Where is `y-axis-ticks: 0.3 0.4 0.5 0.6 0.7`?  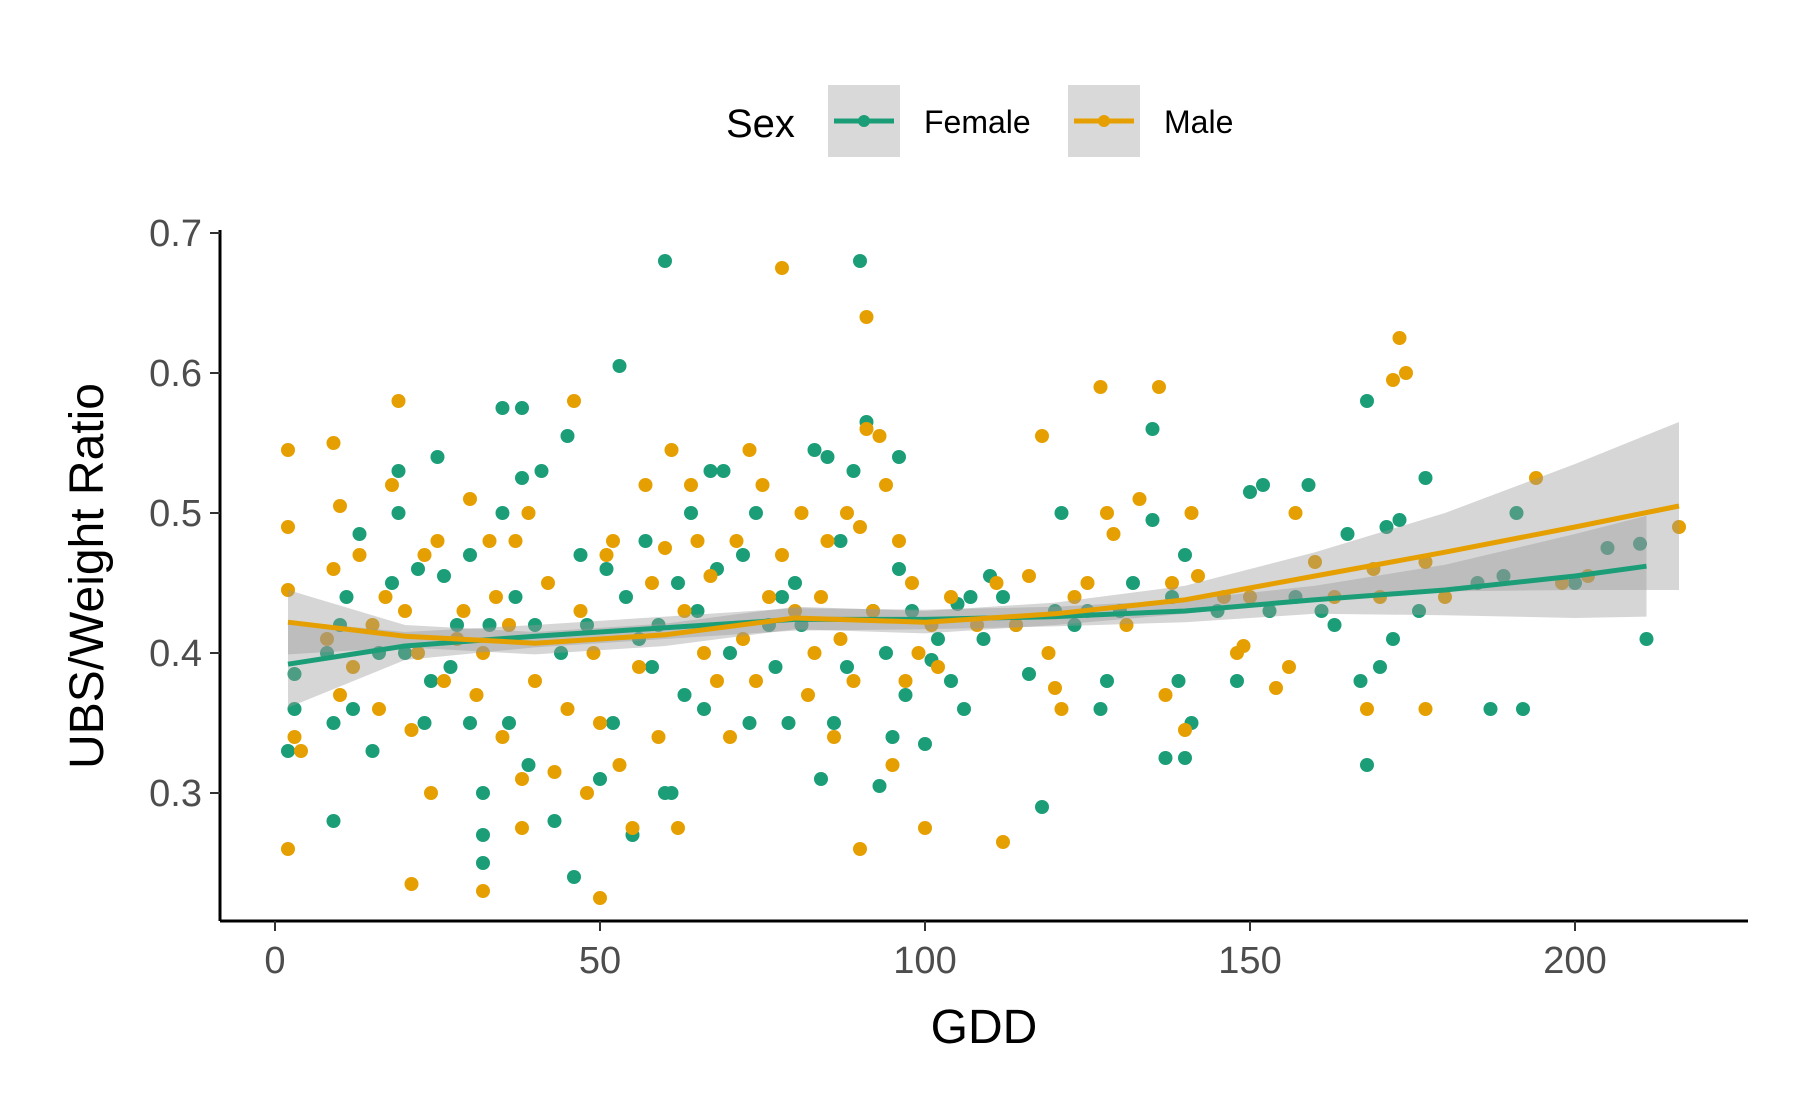
y-axis-ticks: 0.3 0.4 0.5 0.6 0.7 is located at coordinates (184, 514).